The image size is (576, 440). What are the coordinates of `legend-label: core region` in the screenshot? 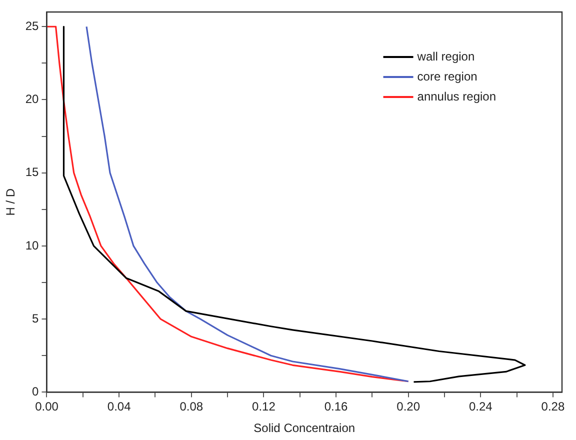 It's located at (447, 76).